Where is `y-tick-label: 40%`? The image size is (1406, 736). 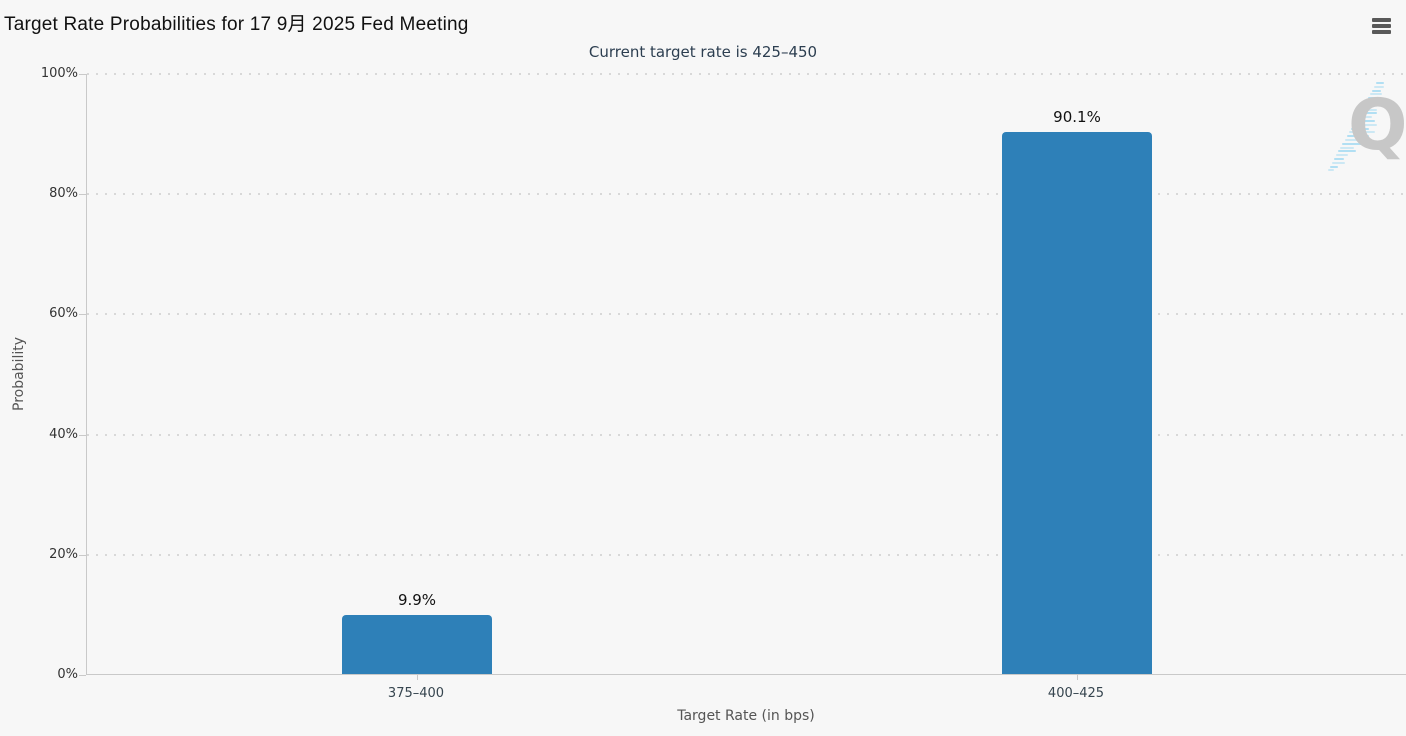
y-tick-label: 40% is located at coordinates (63, 434).